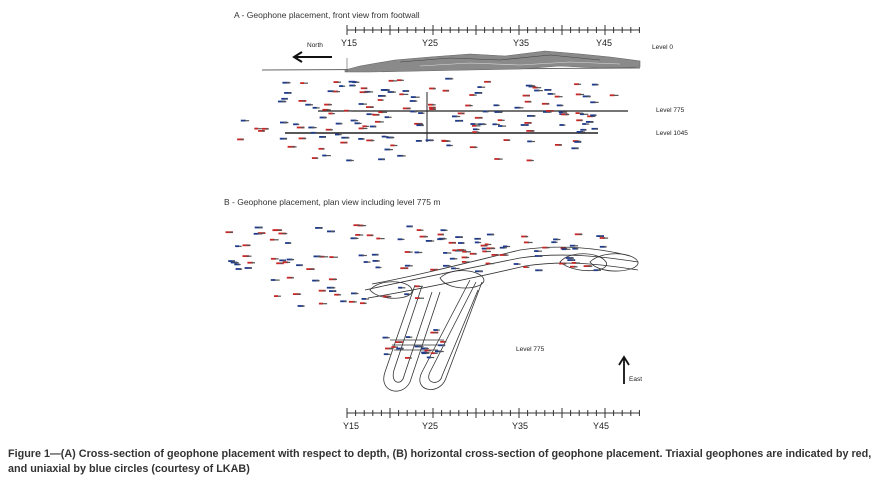  I want to click on ruler-top, so click(493, 30).